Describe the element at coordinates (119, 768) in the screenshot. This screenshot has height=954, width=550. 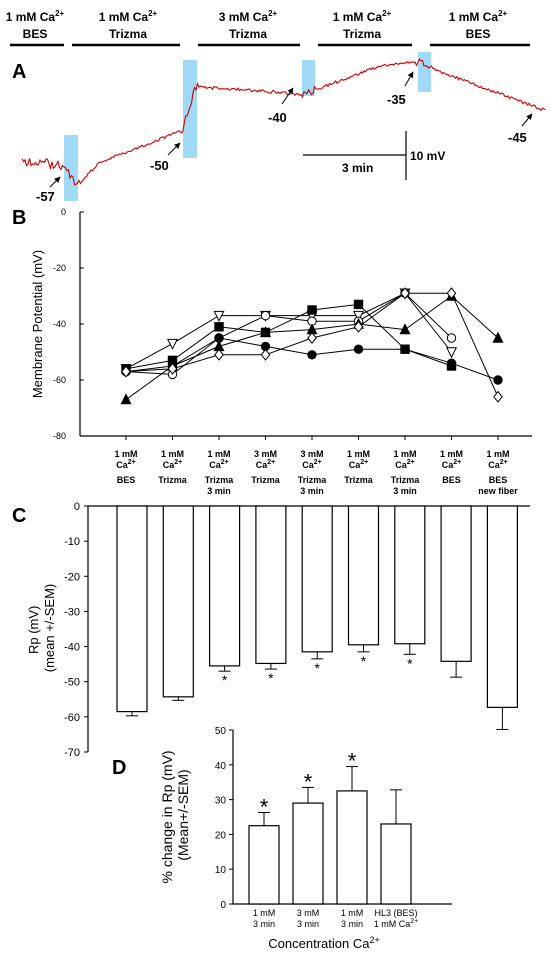
I see `panel-d-label: D` at that location.